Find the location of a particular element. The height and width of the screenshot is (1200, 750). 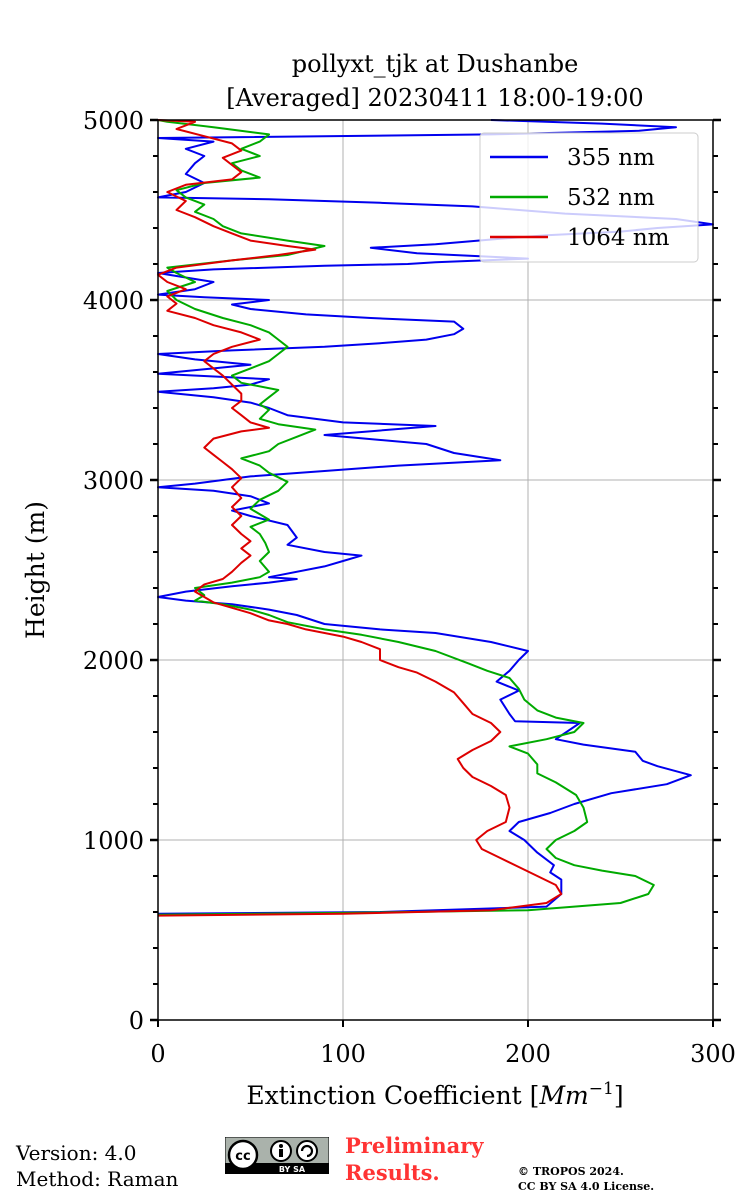

legend-label: 355 nm is located at coordinates (611, 158).